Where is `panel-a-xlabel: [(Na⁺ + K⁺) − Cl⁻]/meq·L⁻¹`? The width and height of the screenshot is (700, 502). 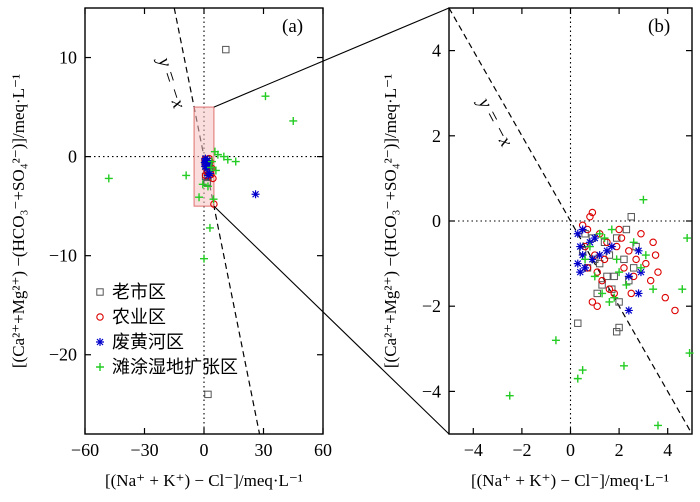 panel-a-xlabel: [(Na⁺ + K⁺) − Cl⁻]/meq·L⁻¹ is located at coordinates (204, 480).